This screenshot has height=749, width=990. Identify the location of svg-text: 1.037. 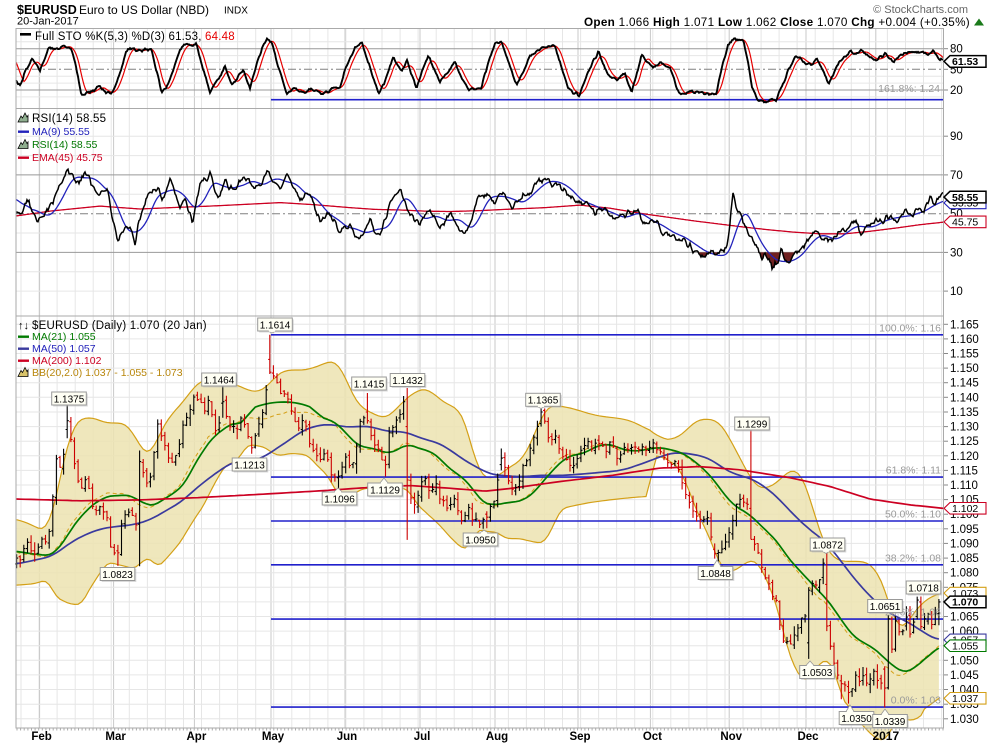
(965, 699).